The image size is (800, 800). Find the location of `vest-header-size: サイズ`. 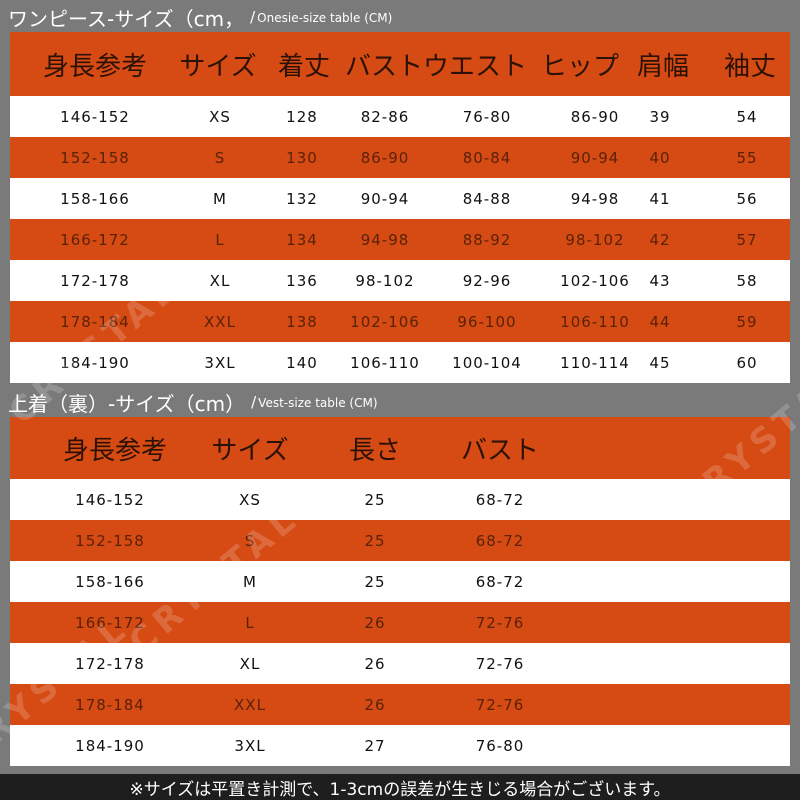

vest-header-size: サイズ is located at coordinates (250, 450).